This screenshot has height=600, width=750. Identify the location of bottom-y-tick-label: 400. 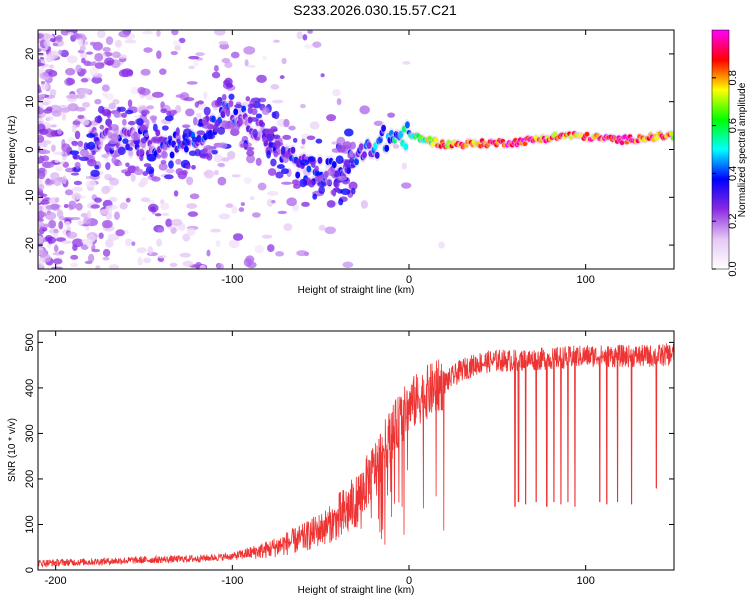
(30, 388).